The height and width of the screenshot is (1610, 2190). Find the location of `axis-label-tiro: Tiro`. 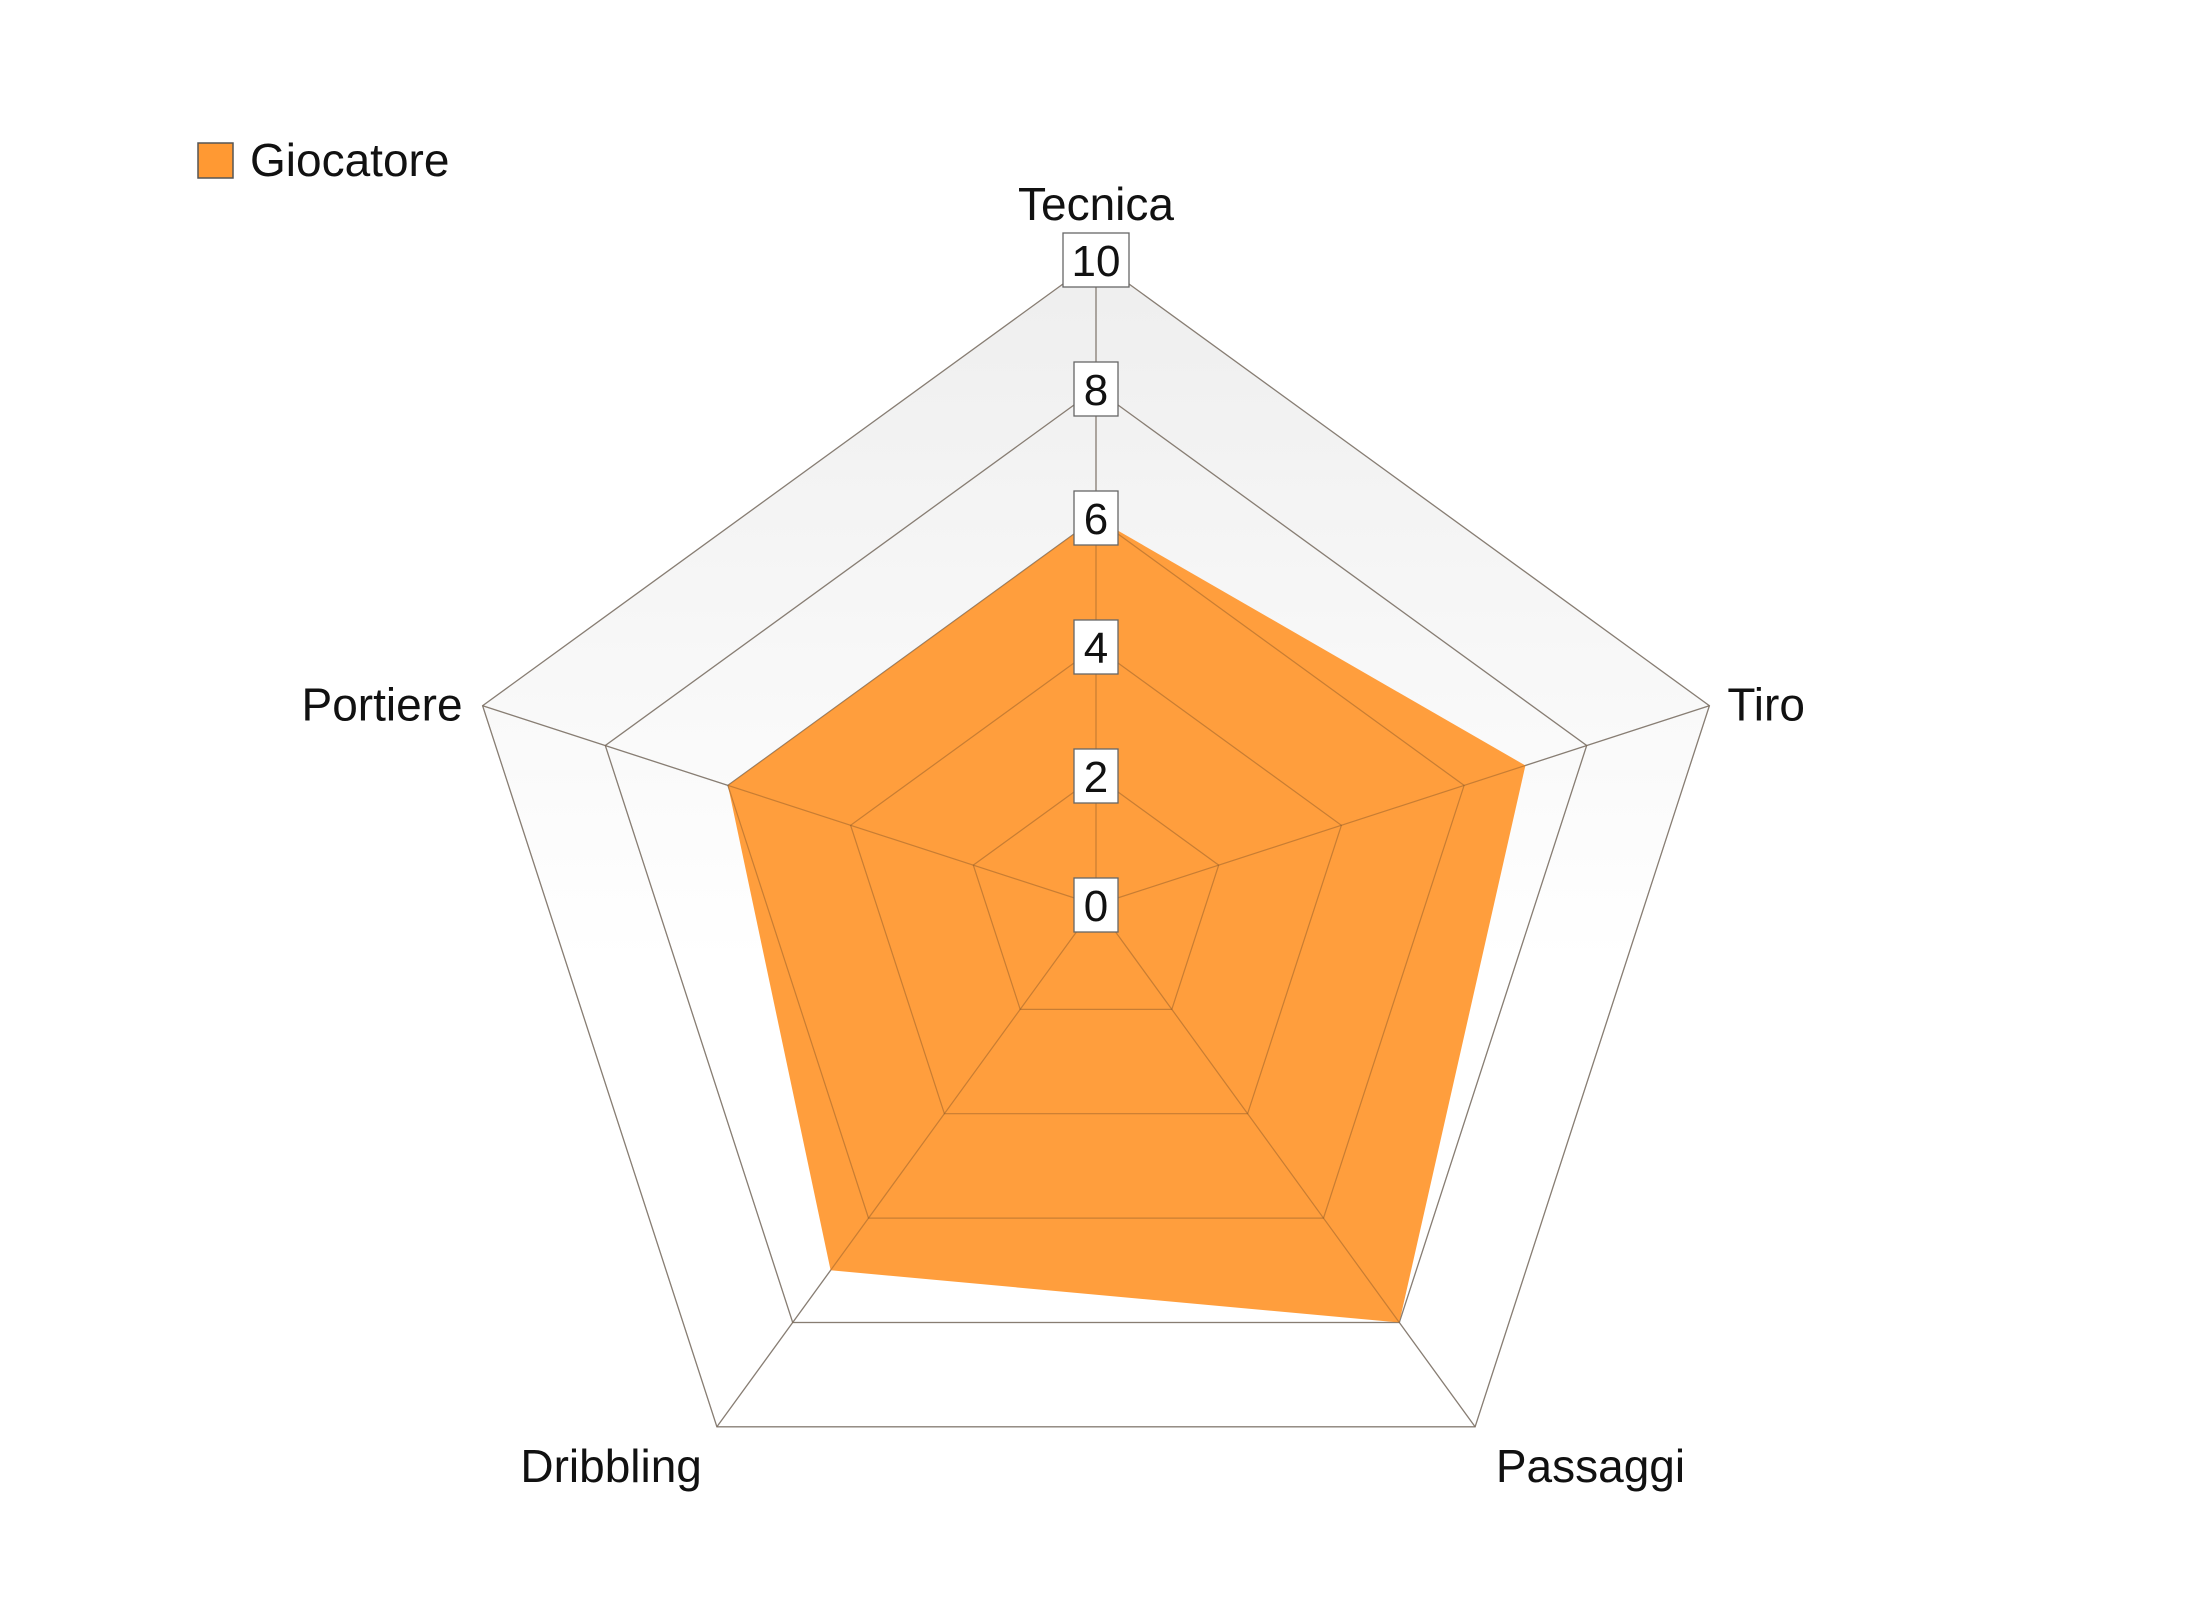

axis-label-tiro: Tiro is located at coordinates (1766, 705).